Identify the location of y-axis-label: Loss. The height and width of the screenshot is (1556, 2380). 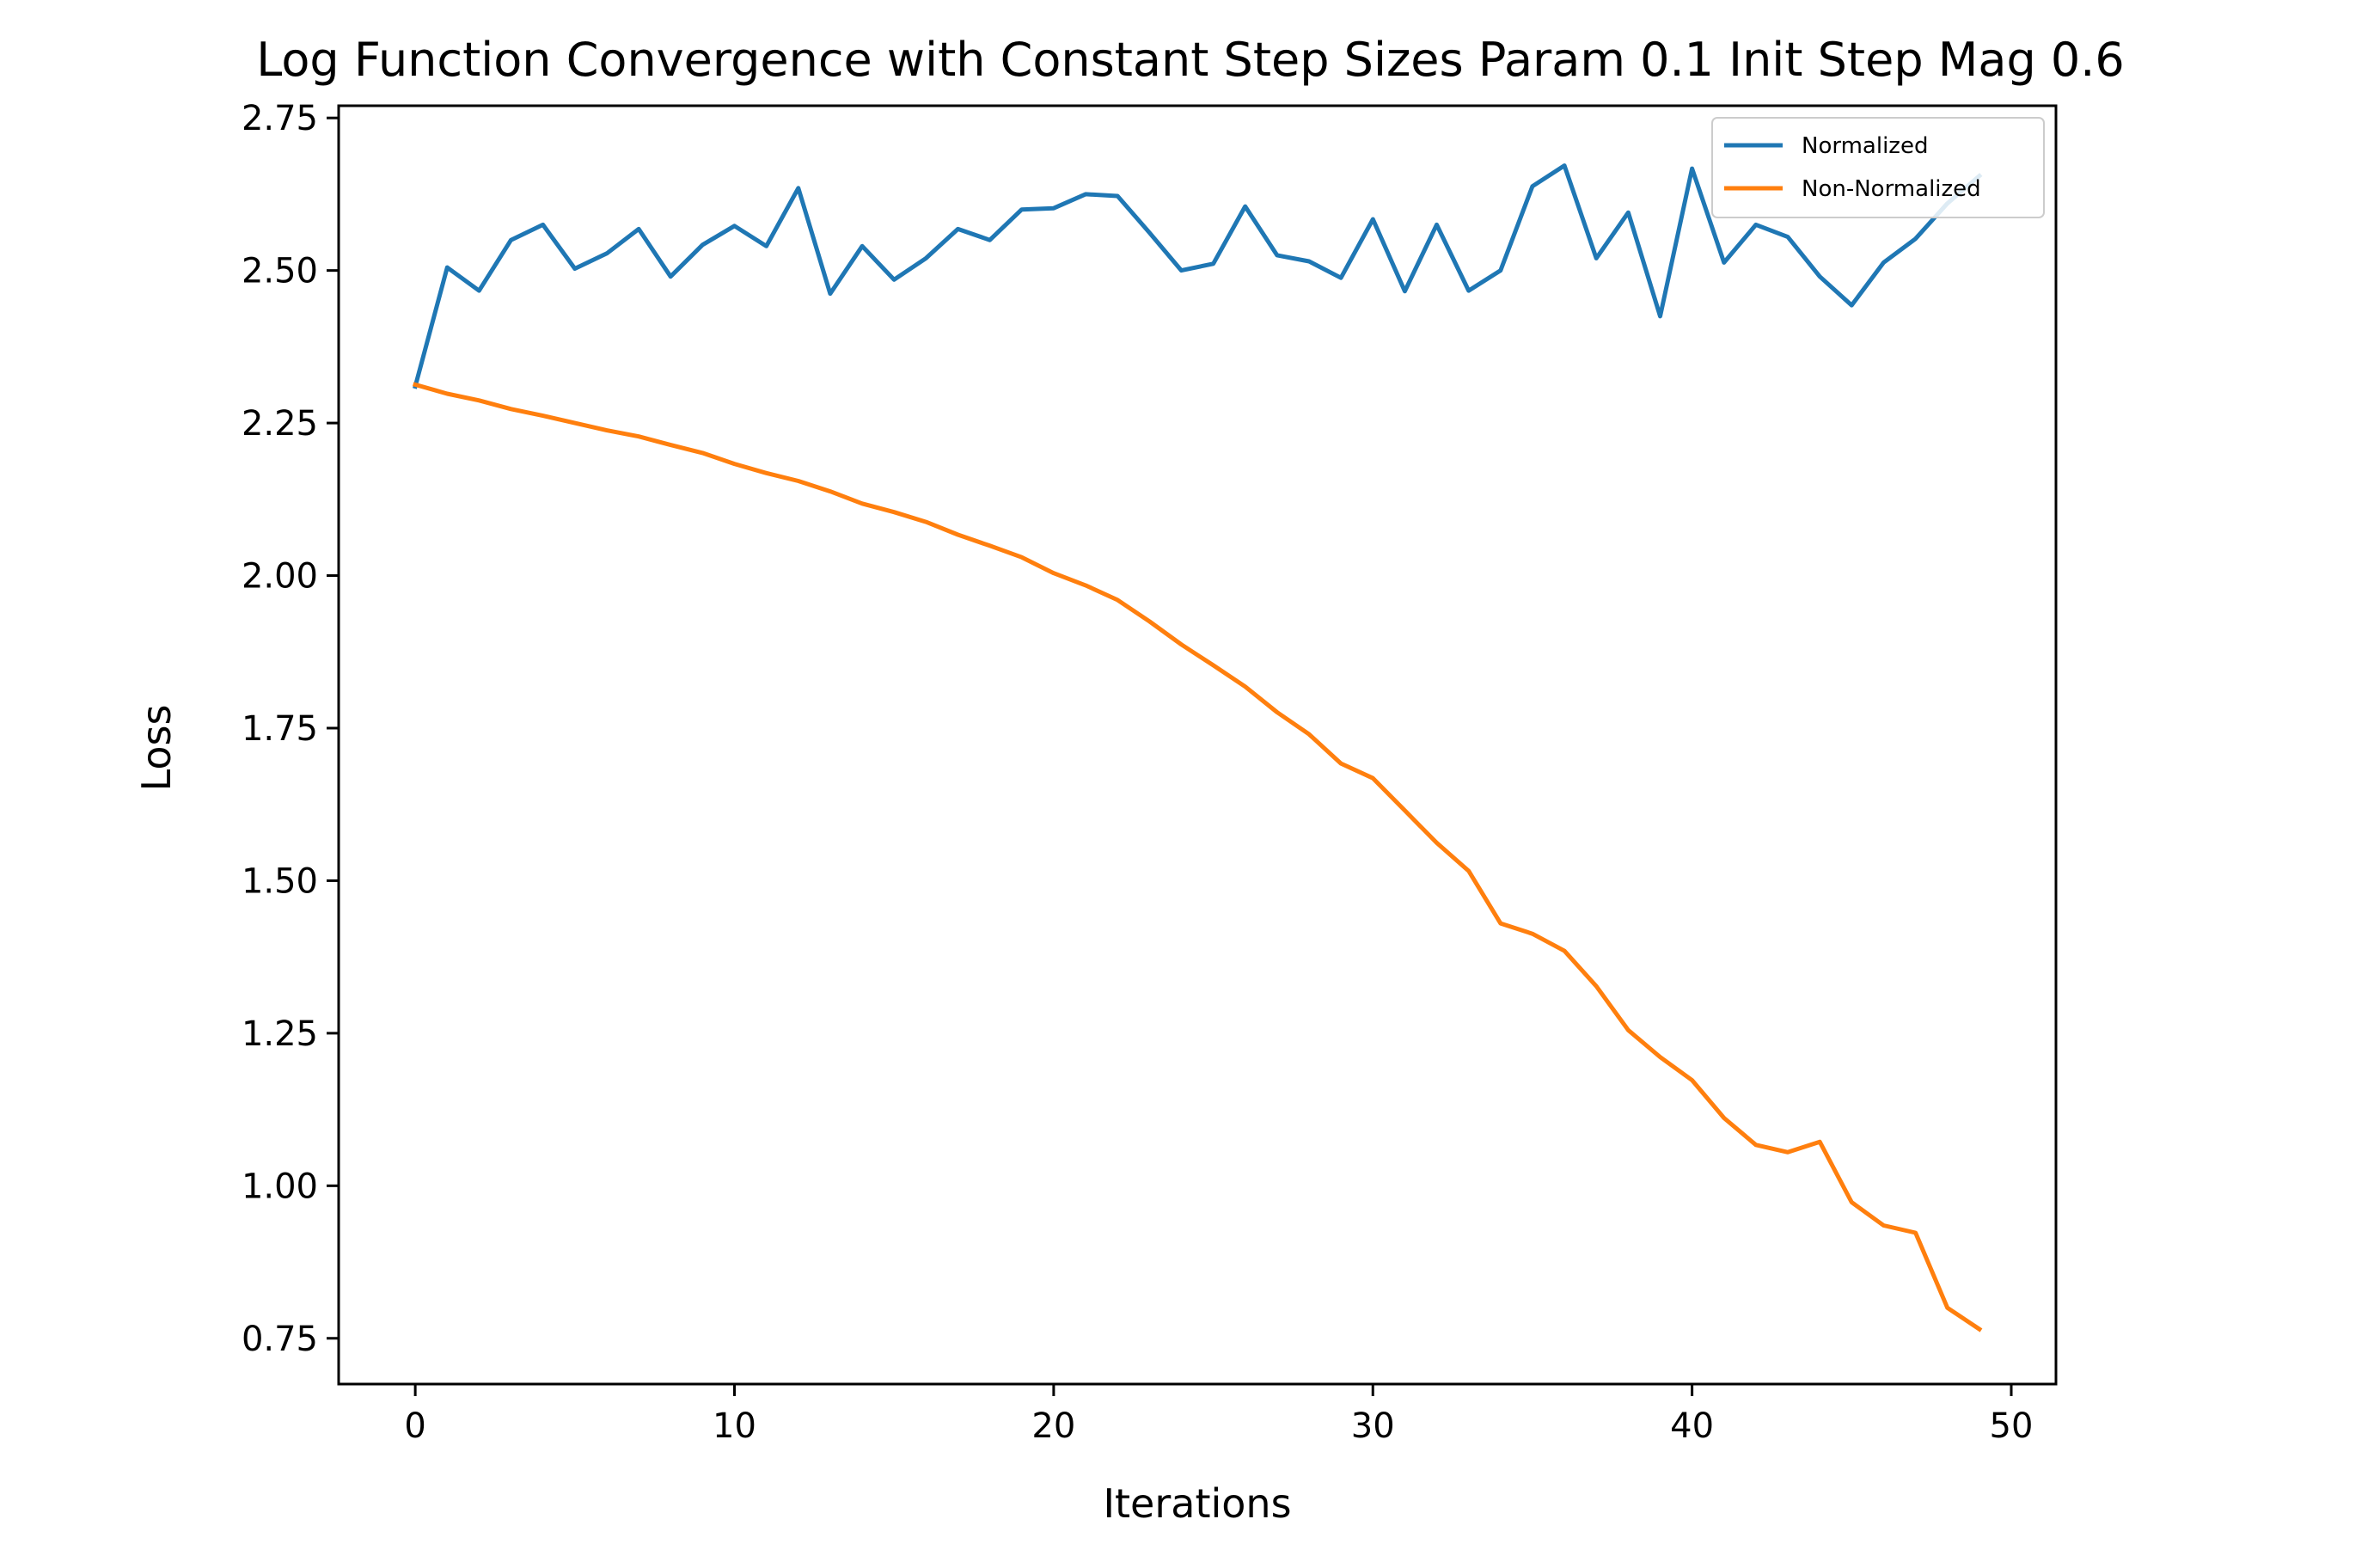
(156, 748).